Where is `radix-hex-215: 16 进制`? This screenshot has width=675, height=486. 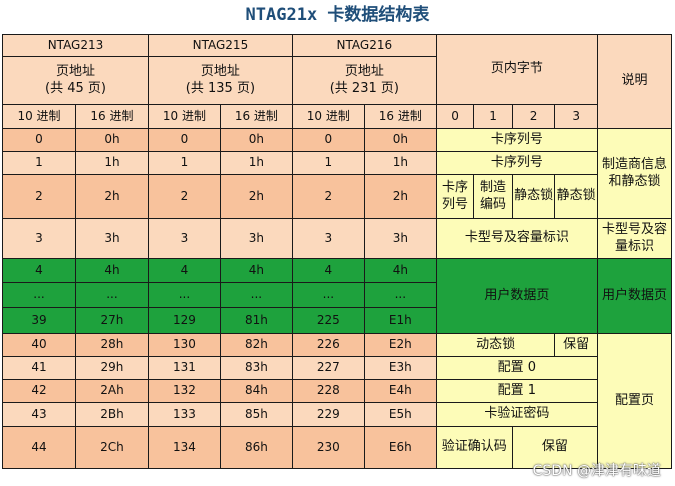
radix-hex-215: 16 进制 is located at coordinates (256, 116).